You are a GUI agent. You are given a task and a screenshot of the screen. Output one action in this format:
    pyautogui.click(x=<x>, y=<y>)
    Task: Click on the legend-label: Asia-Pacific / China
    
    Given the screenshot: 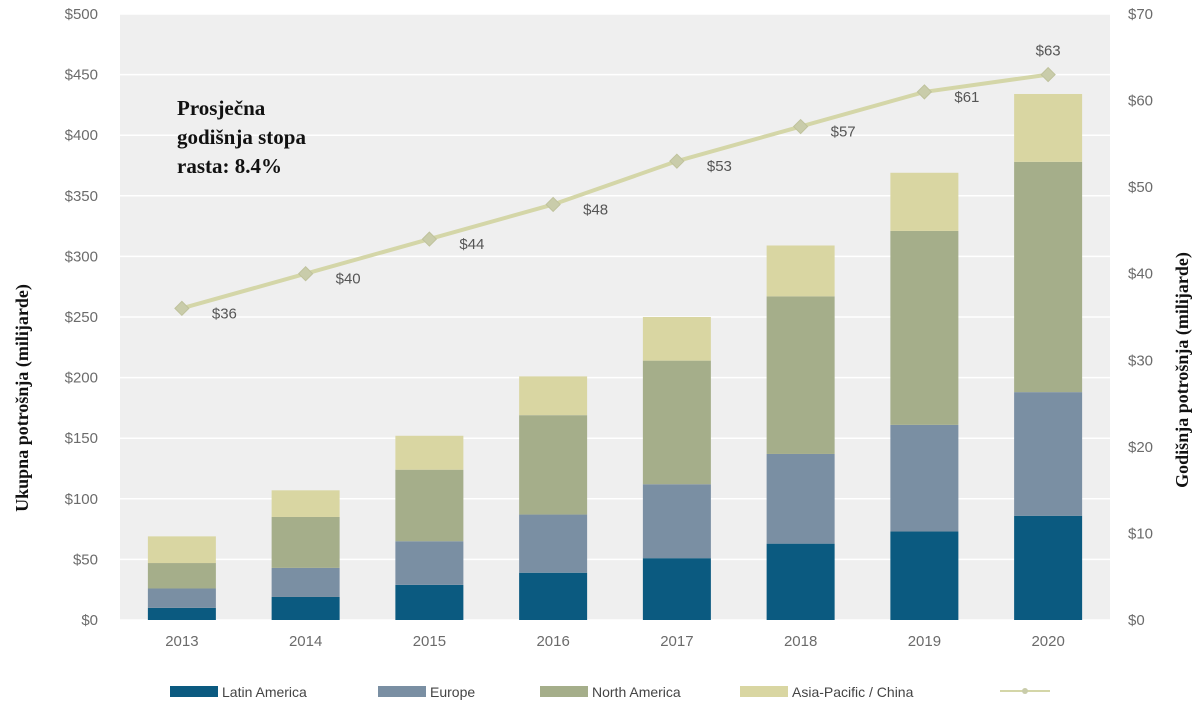 What is the action you would take?
    pyautogui.click(x=853, y=692)
    